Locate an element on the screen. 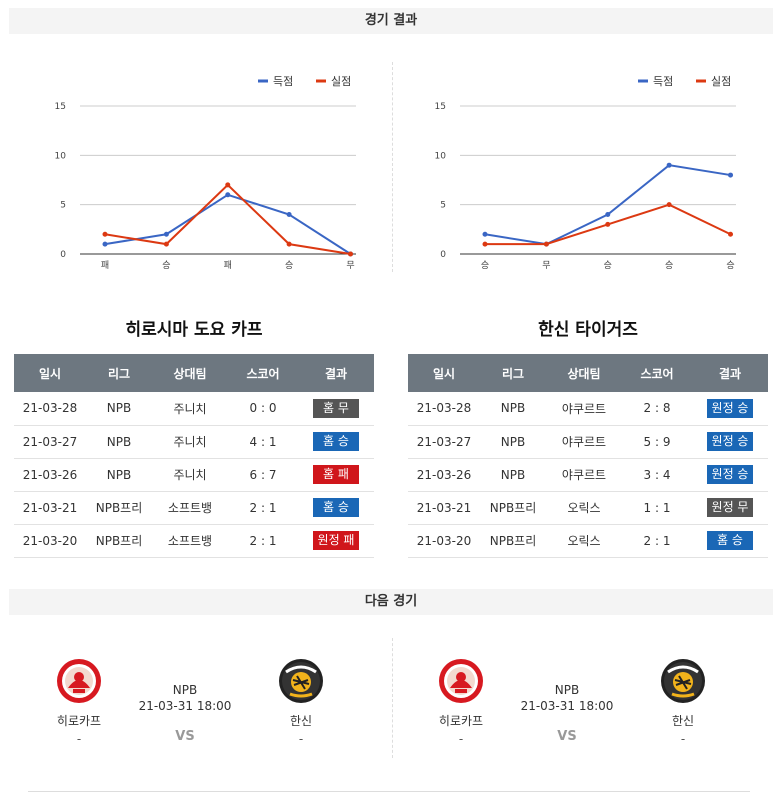  x-tick-label: 패 is located at coordinates (228, 265).